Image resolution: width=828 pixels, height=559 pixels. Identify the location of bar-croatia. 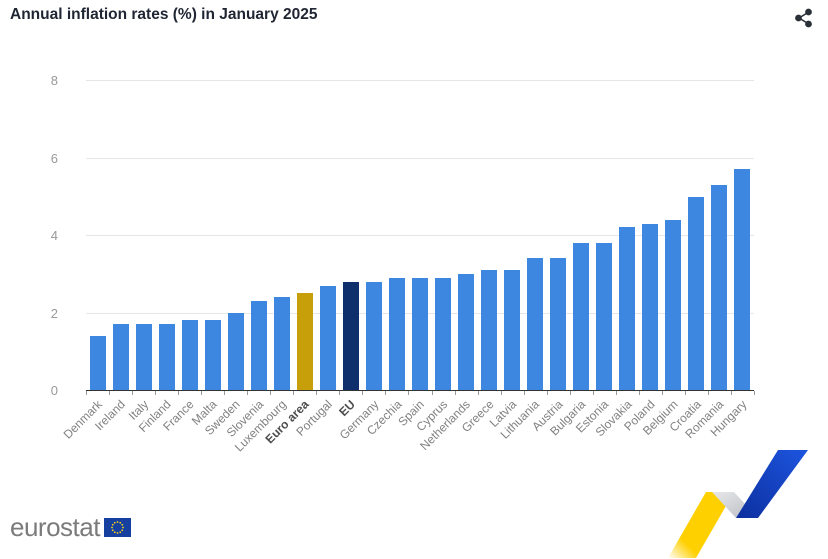
(696, 293).